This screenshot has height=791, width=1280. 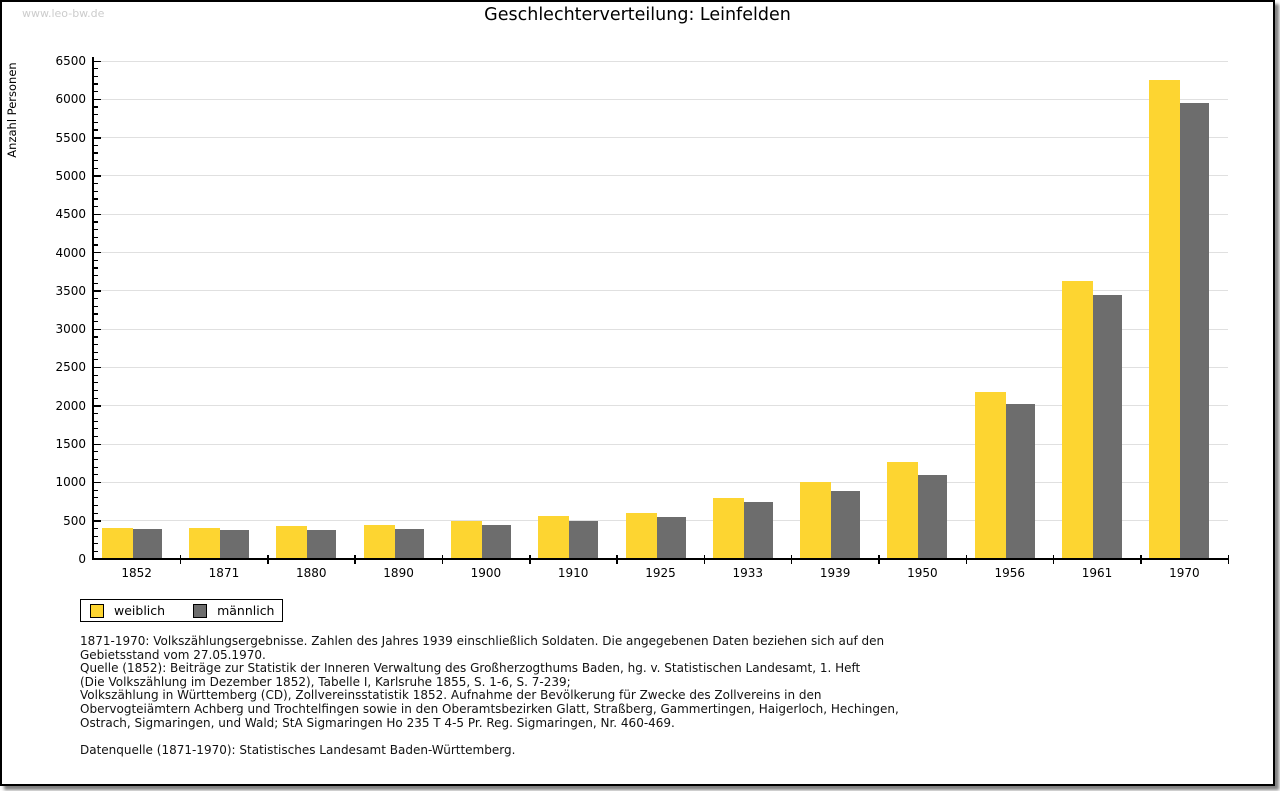 What do you see at coordinates (70, 405) in the screenshot?
I see `y-tick-label: 2000` at bounding box center [70, 405].